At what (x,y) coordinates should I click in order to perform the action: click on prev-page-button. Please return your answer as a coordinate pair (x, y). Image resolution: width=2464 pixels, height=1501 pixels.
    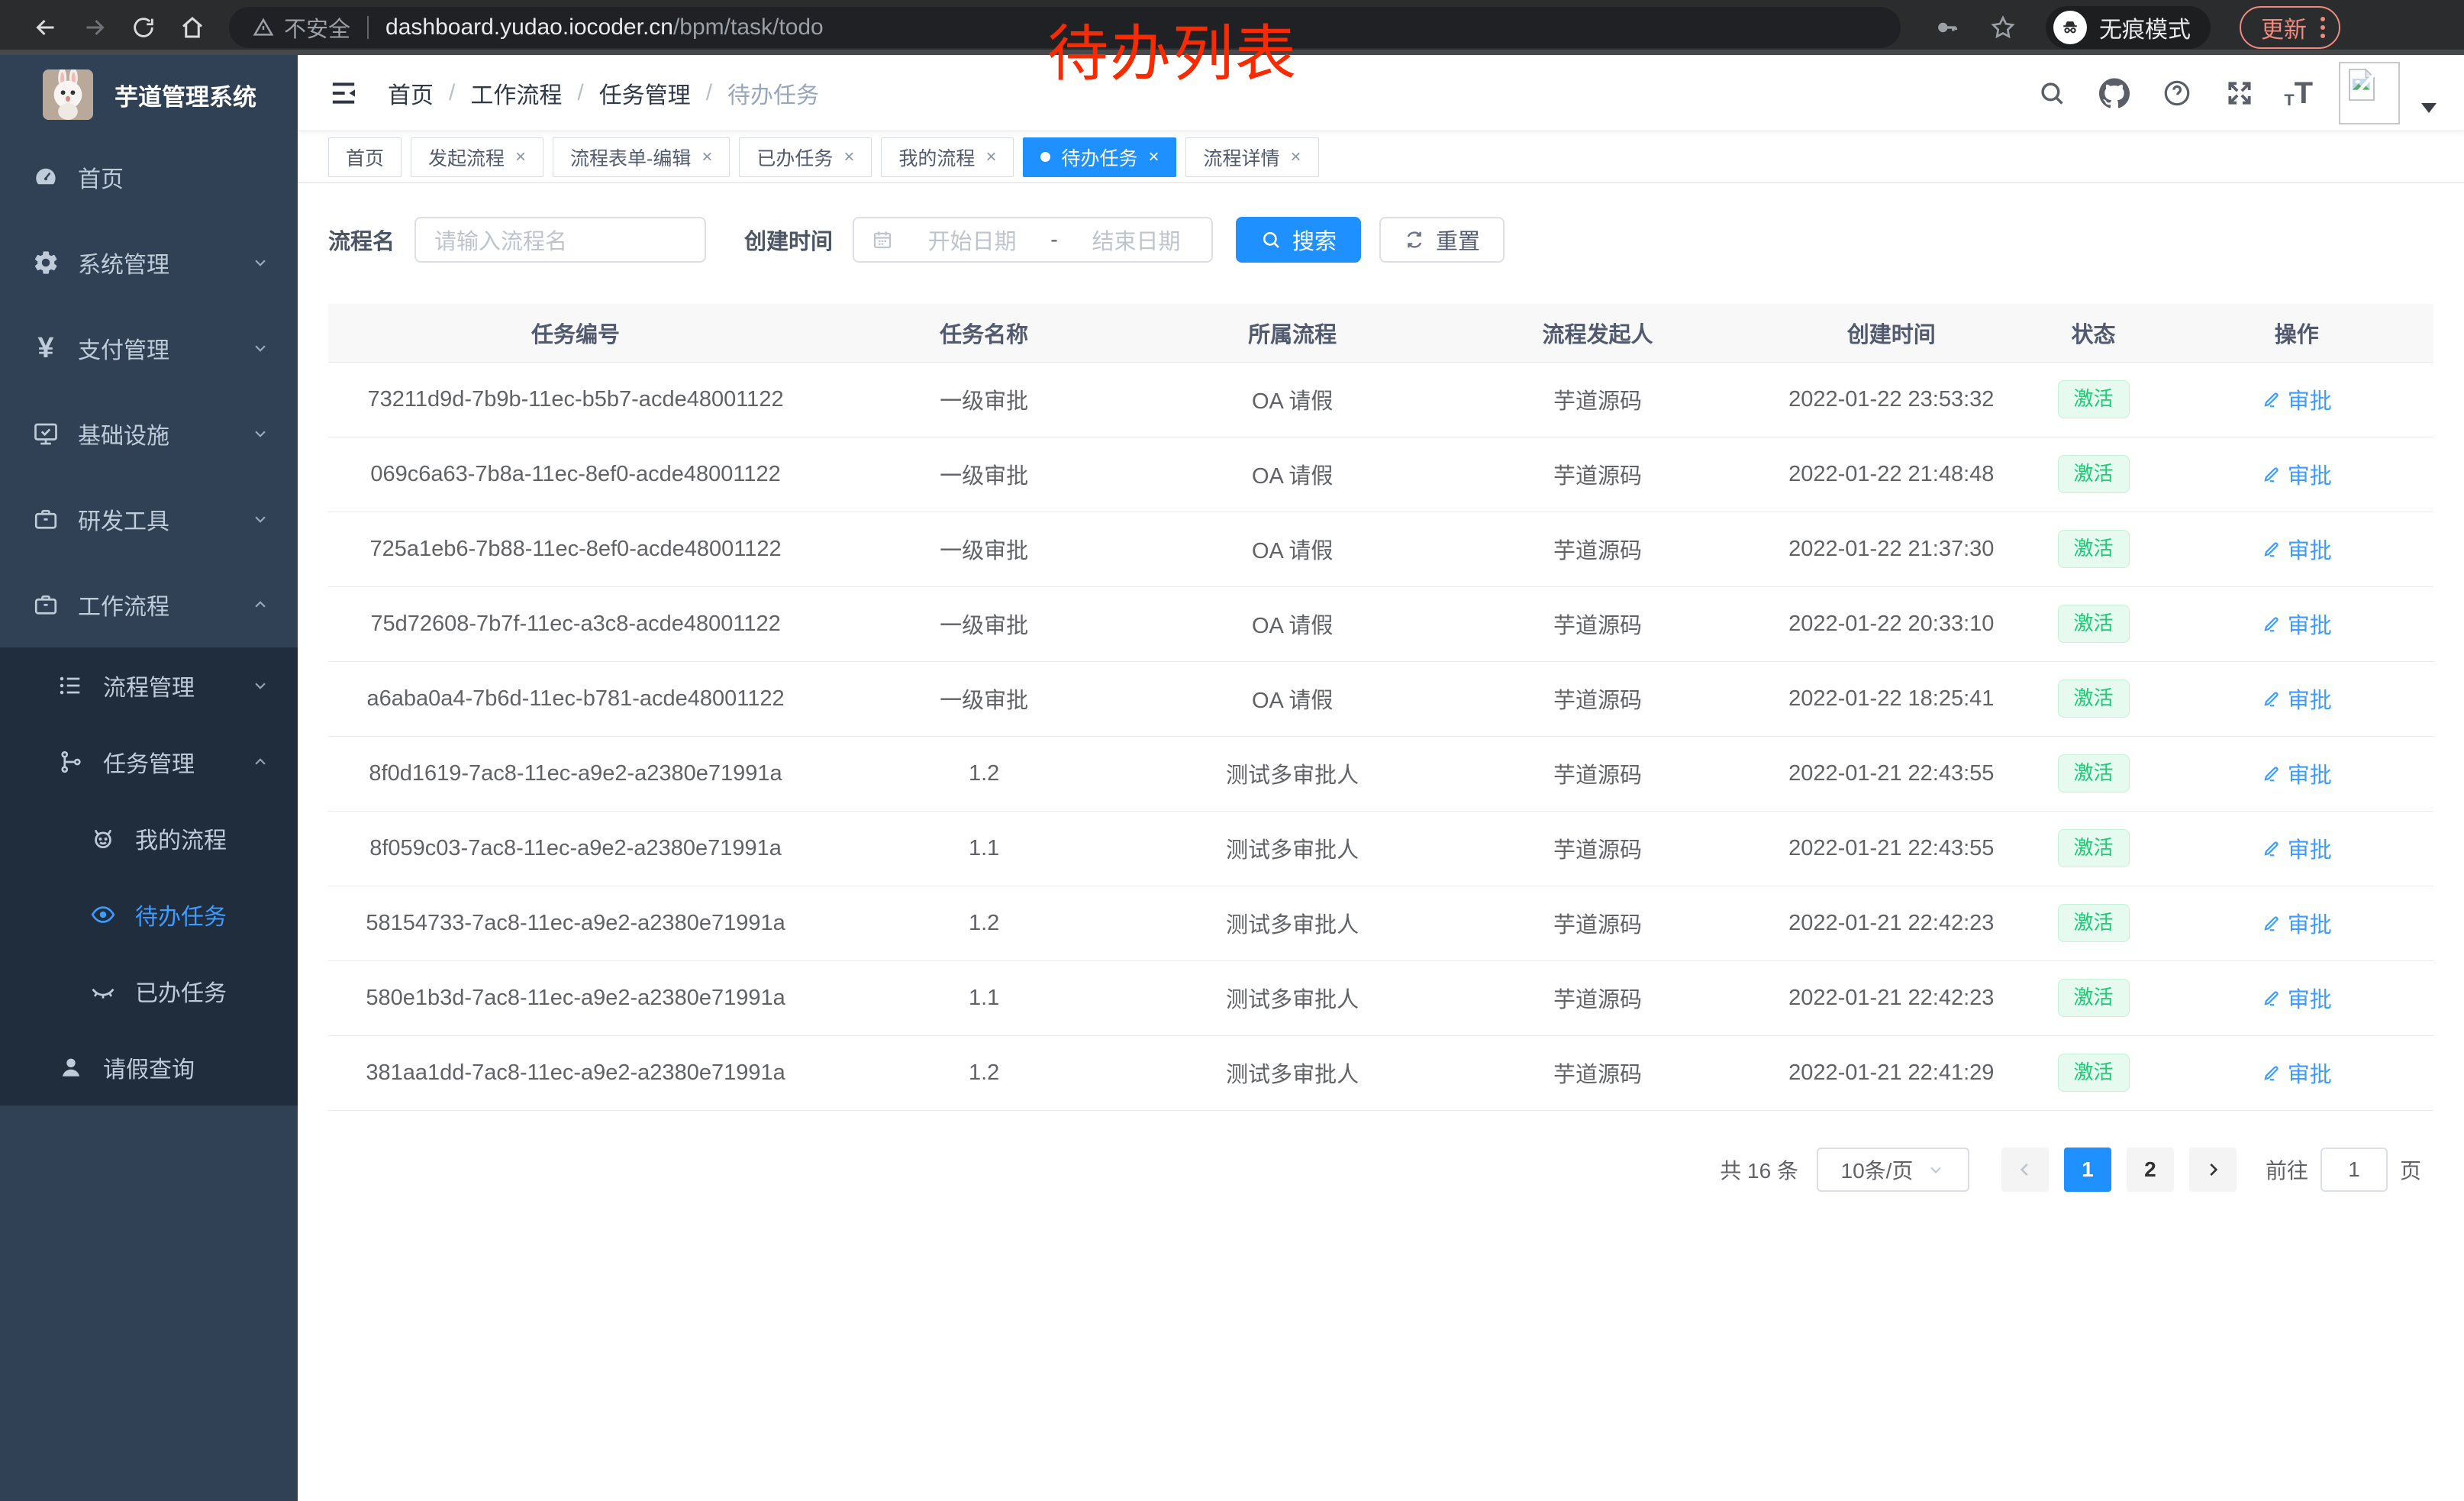
    Looking at the image, I should click on (2025, 1169).